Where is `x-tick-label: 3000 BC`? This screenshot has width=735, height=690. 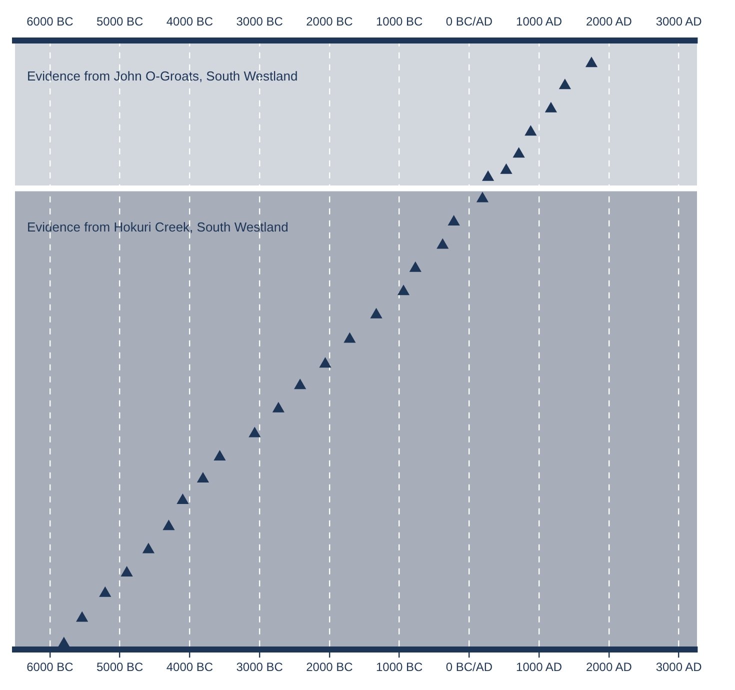
x-tick-label: 3000 BC is located at coordinates (260, 667).